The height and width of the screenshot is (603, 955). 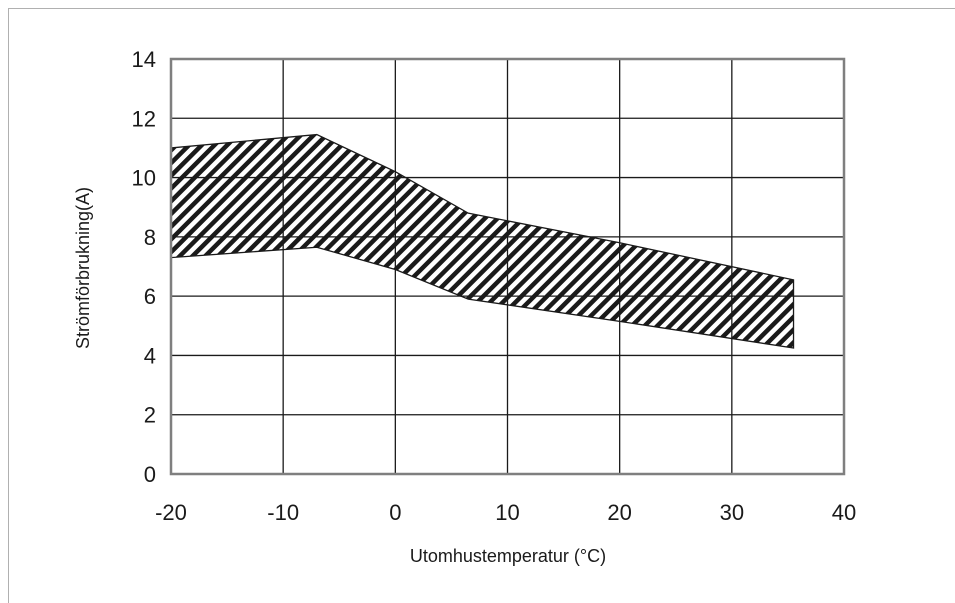 I want to click on x-tick-labels: -20 -10 0 10 20 30 40, so click(x=505, y=512).